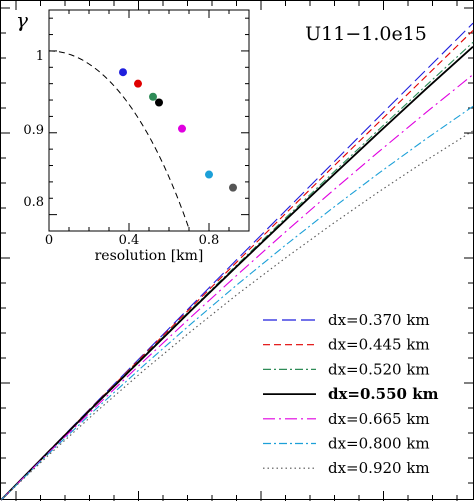  I want to click on inset-x-axis-label: resolution [km], so click(149, 256).